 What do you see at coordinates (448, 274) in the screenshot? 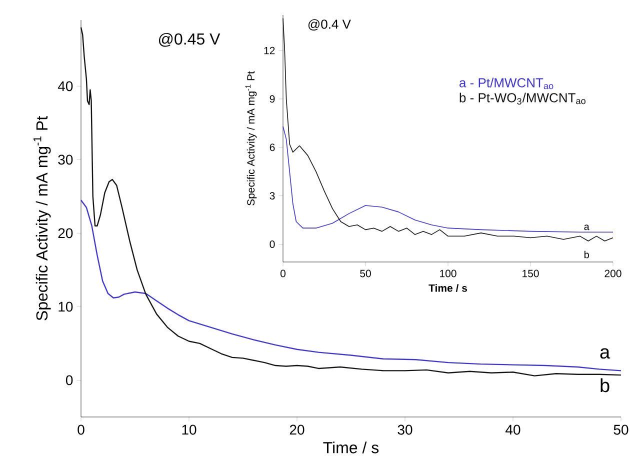
I see `x-tick-label: 100` at bounding box center [448, 274].